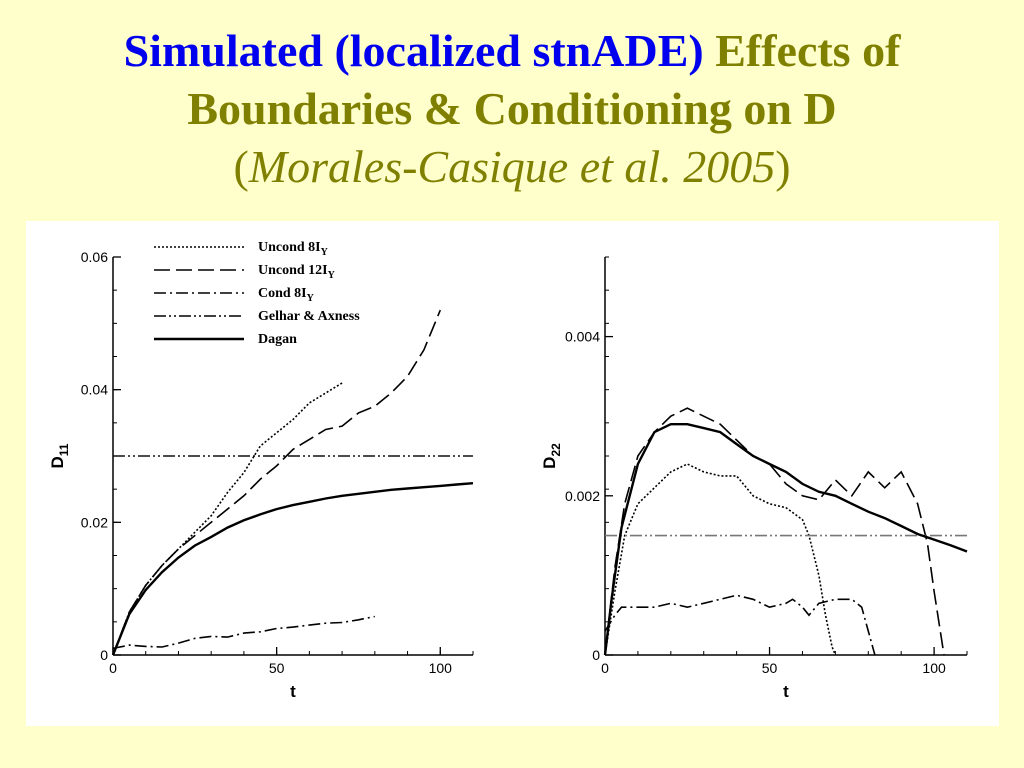  What do you see at coordinates (297, 272) in the screenshot?
I see `legend-label-unc12: Uncond 12IY` at bounding box center [297, 272].